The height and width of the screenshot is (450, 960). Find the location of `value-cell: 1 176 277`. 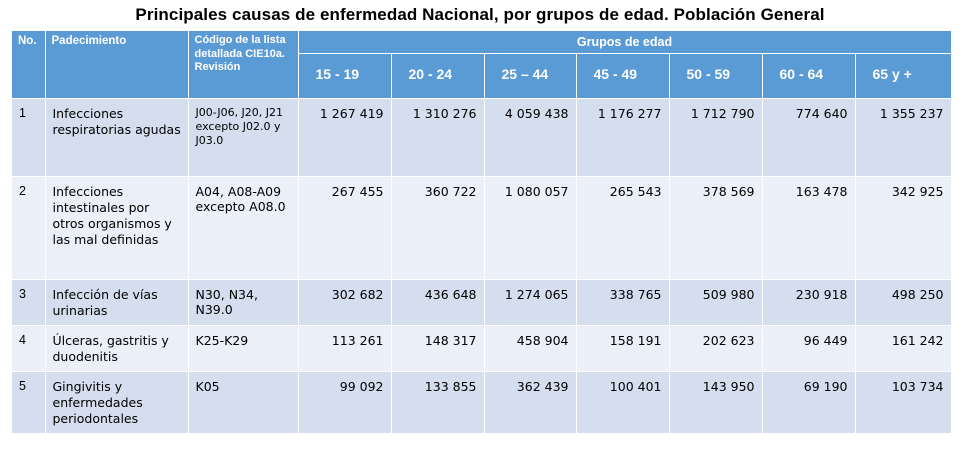

value-cell: 1 176 277 is located at coordinates (623, 137).